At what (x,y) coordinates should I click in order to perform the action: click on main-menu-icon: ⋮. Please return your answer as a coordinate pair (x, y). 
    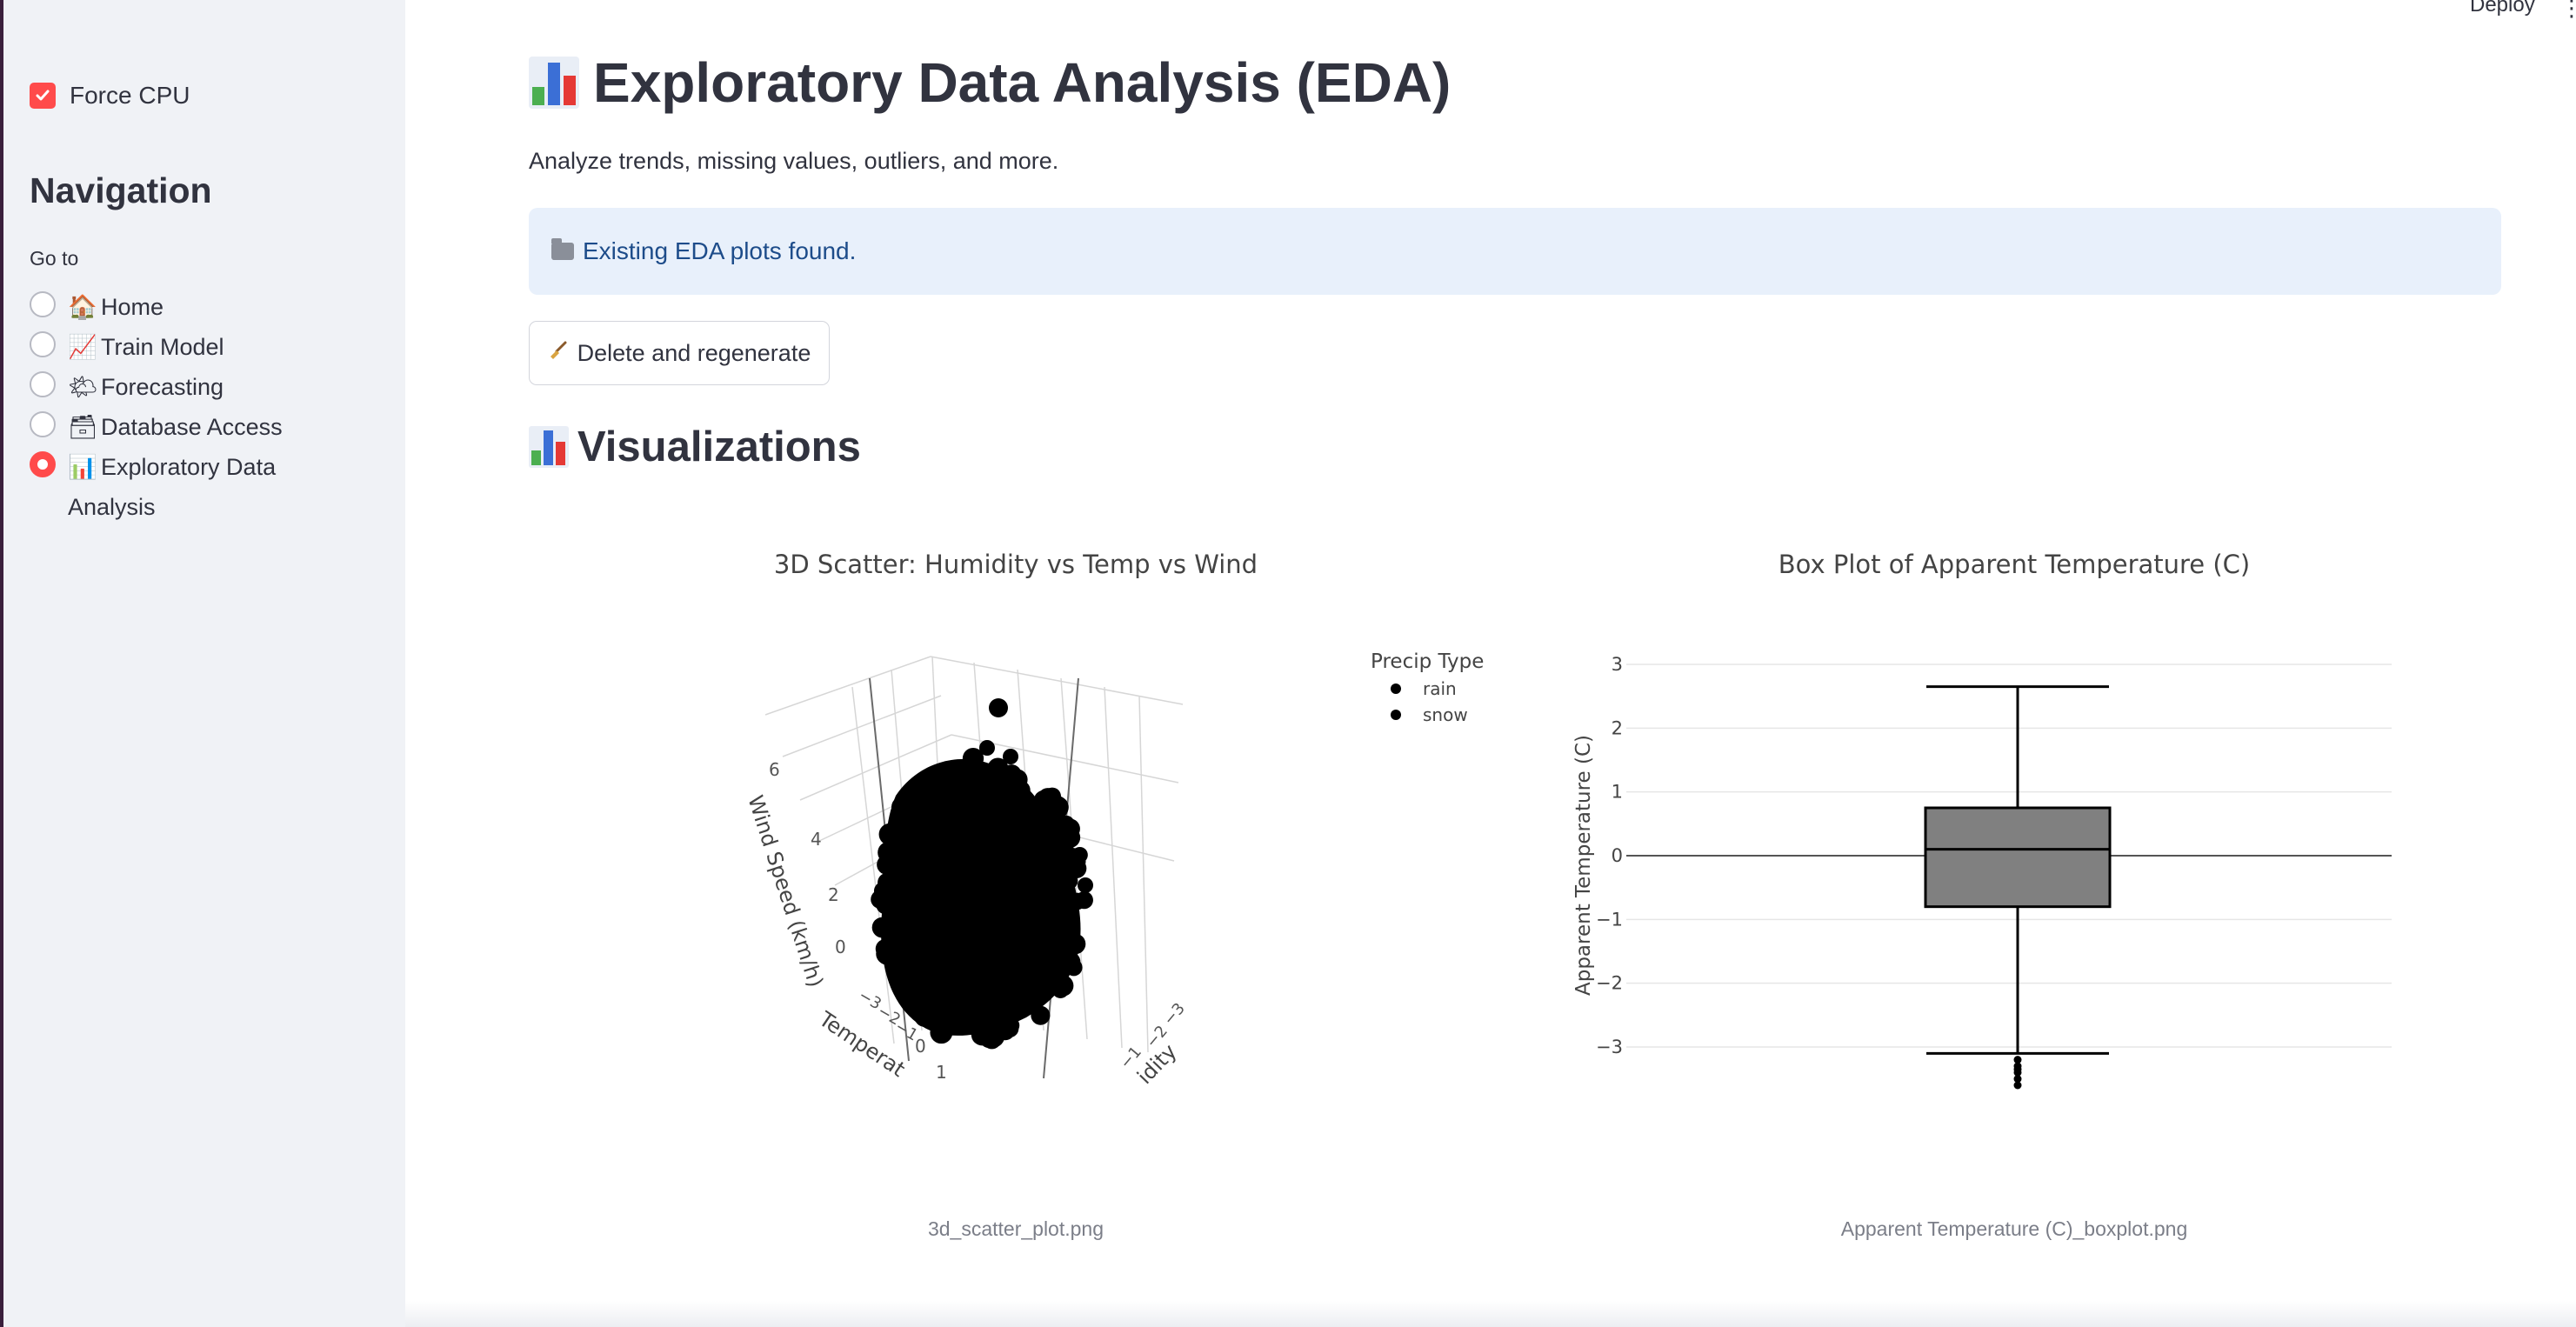
    Looking at the image, I should click on (2568, 10).